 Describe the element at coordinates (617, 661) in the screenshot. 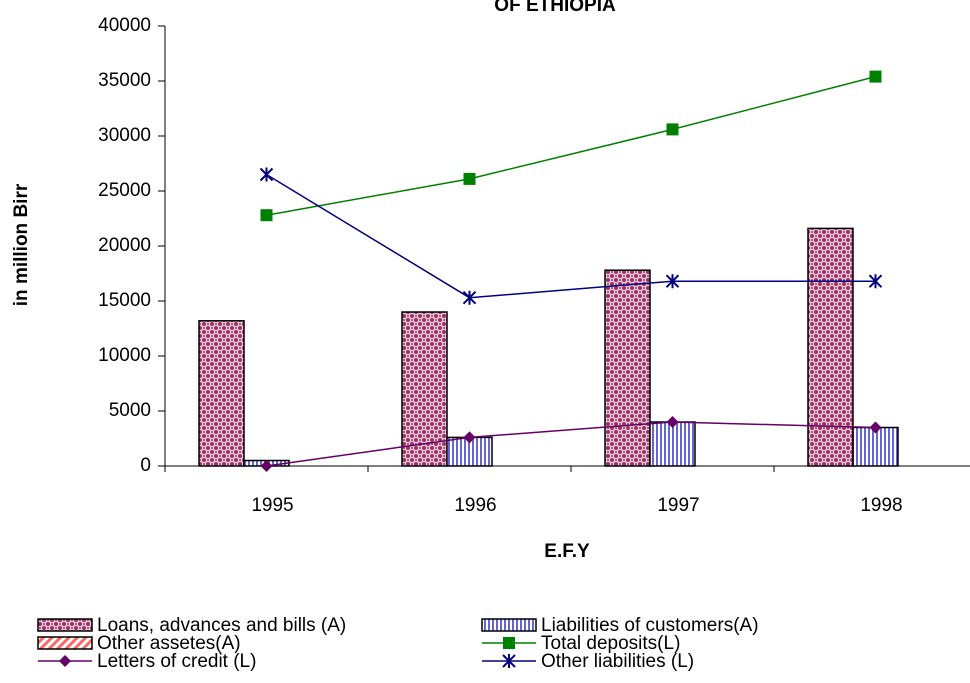

I see `legend-label: Other liabilities (L)` at that location.